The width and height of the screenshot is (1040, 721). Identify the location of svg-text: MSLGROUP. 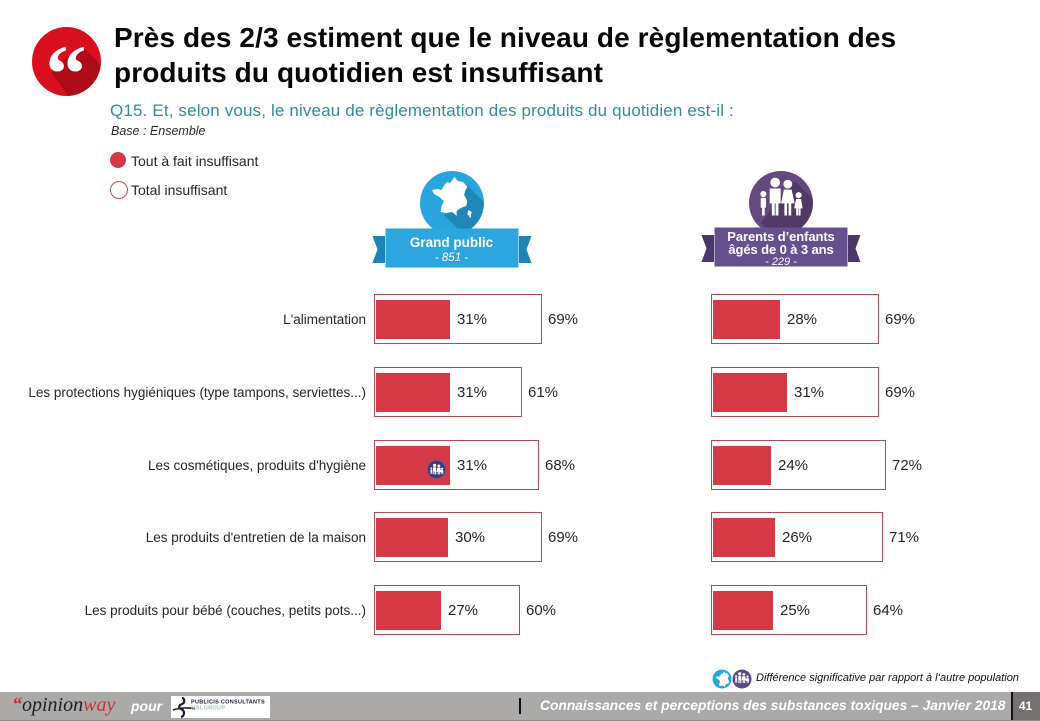
(208, 709).